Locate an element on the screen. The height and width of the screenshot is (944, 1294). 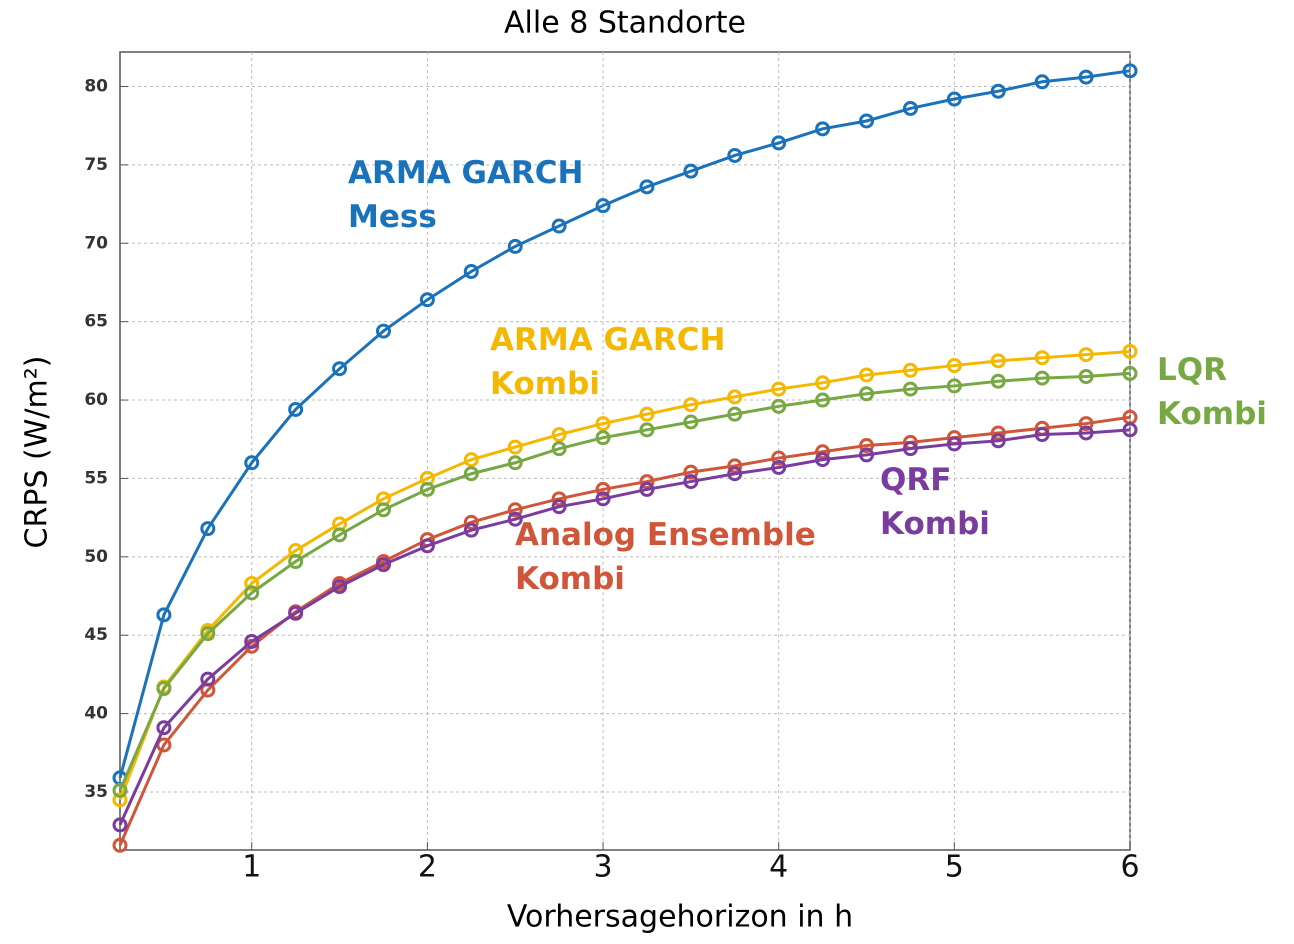
chart-title: Alle 8 Standorte is located at coordinates (625, 23).